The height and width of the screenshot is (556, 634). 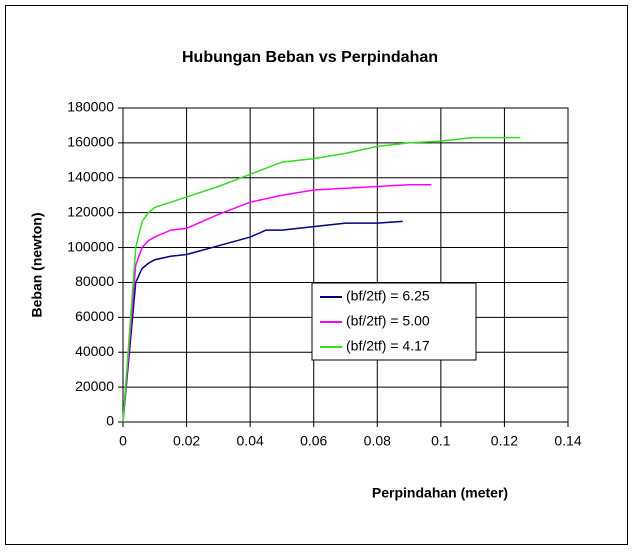 I want to click on legend-label: (bf/2tf) = 4.17, so click(x=388, y=346).